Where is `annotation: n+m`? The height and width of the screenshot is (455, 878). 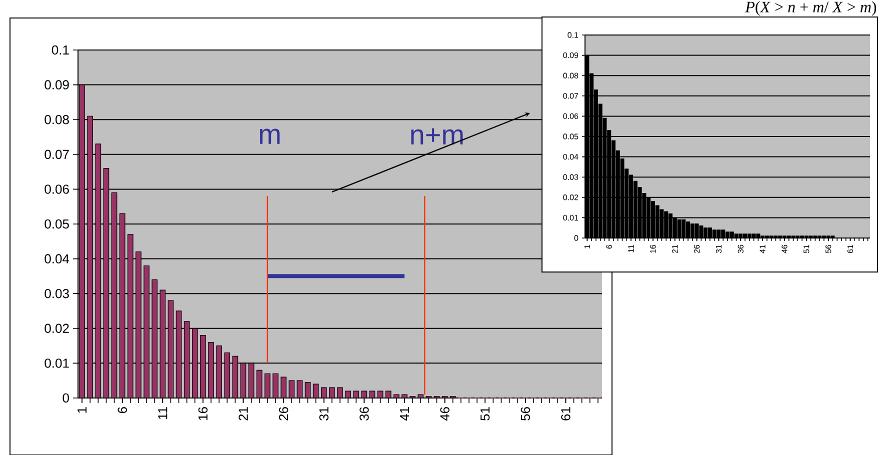
annotation: n+m is located at coordinates (437, 136).